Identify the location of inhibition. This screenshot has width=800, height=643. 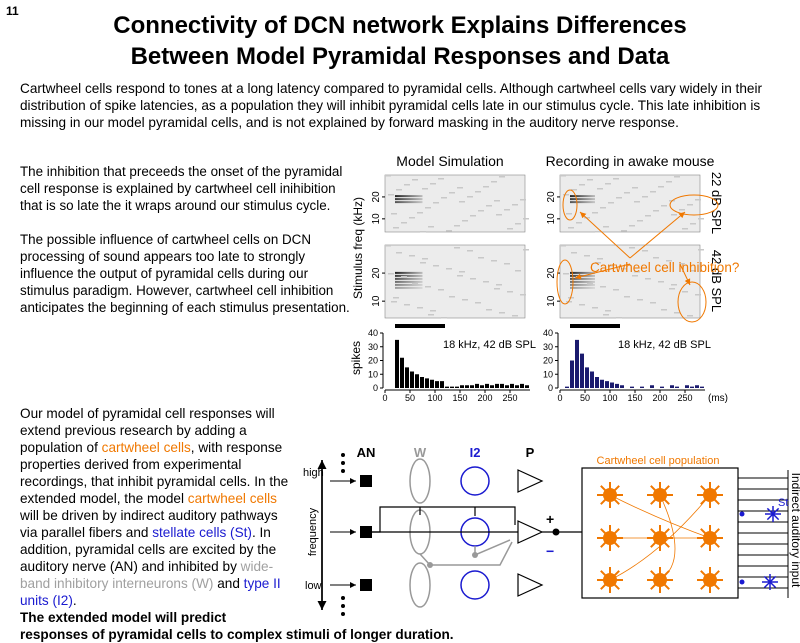
(466, 552).